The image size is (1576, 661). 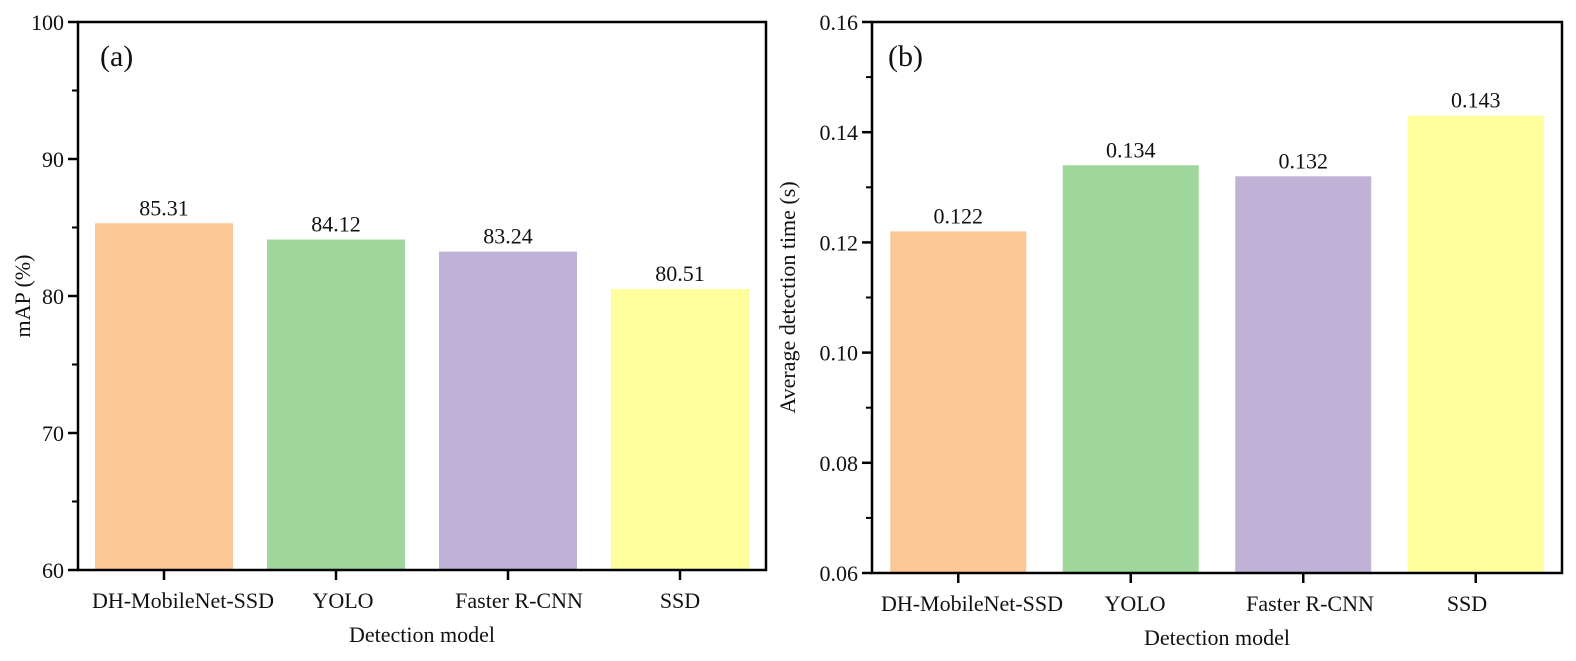 What do you see at coordinates (787, 297) in the screenshot?
I see `y-axis-title: Average detection time (s)` at bounding box center [787, 297].